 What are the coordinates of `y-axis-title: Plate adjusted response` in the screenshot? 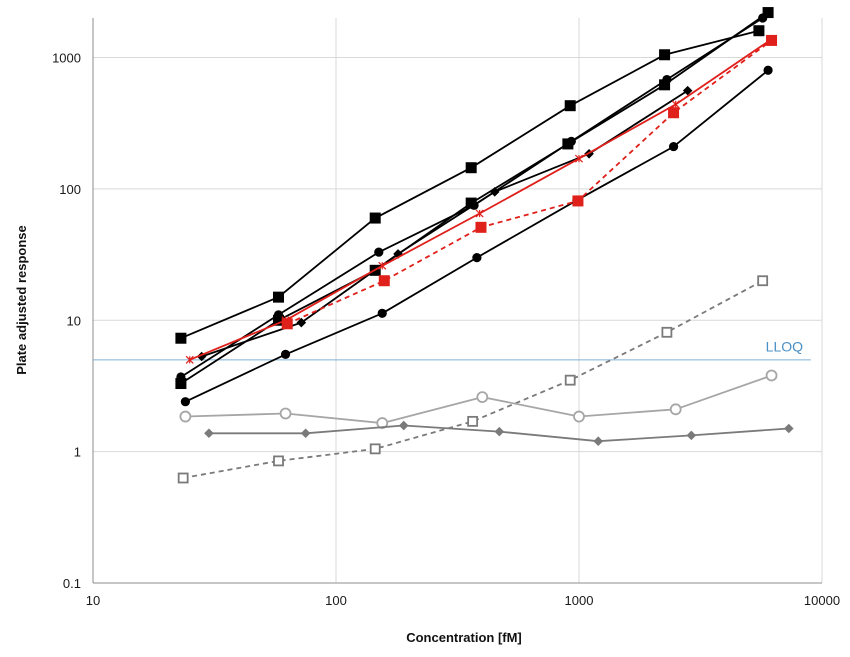 It's located at (21, 300).